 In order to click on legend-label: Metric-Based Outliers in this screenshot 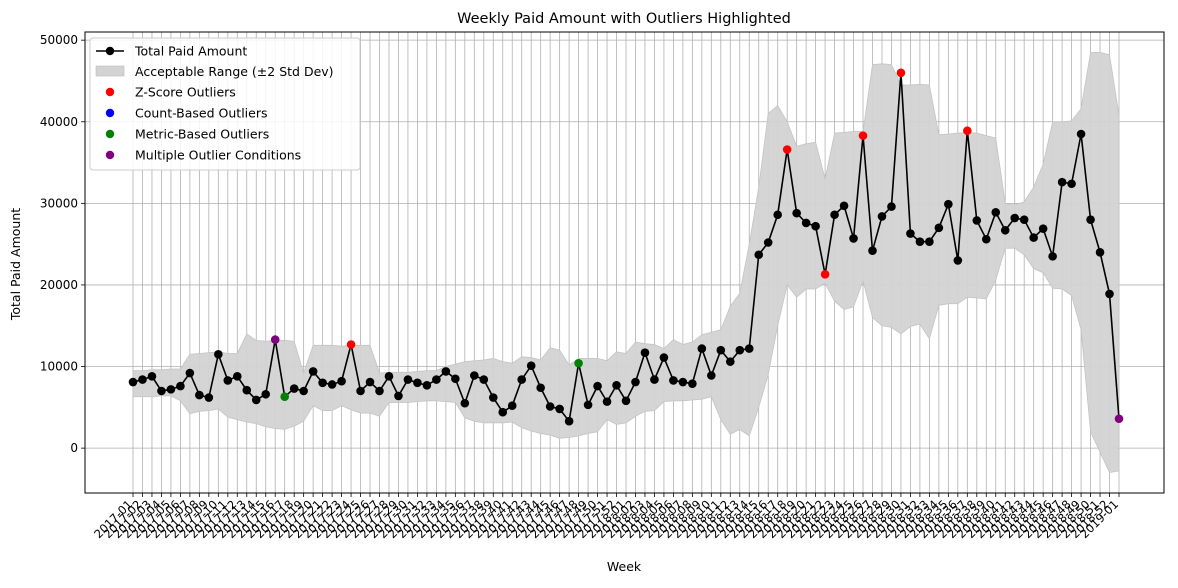, I will do `click(202, 134)`.